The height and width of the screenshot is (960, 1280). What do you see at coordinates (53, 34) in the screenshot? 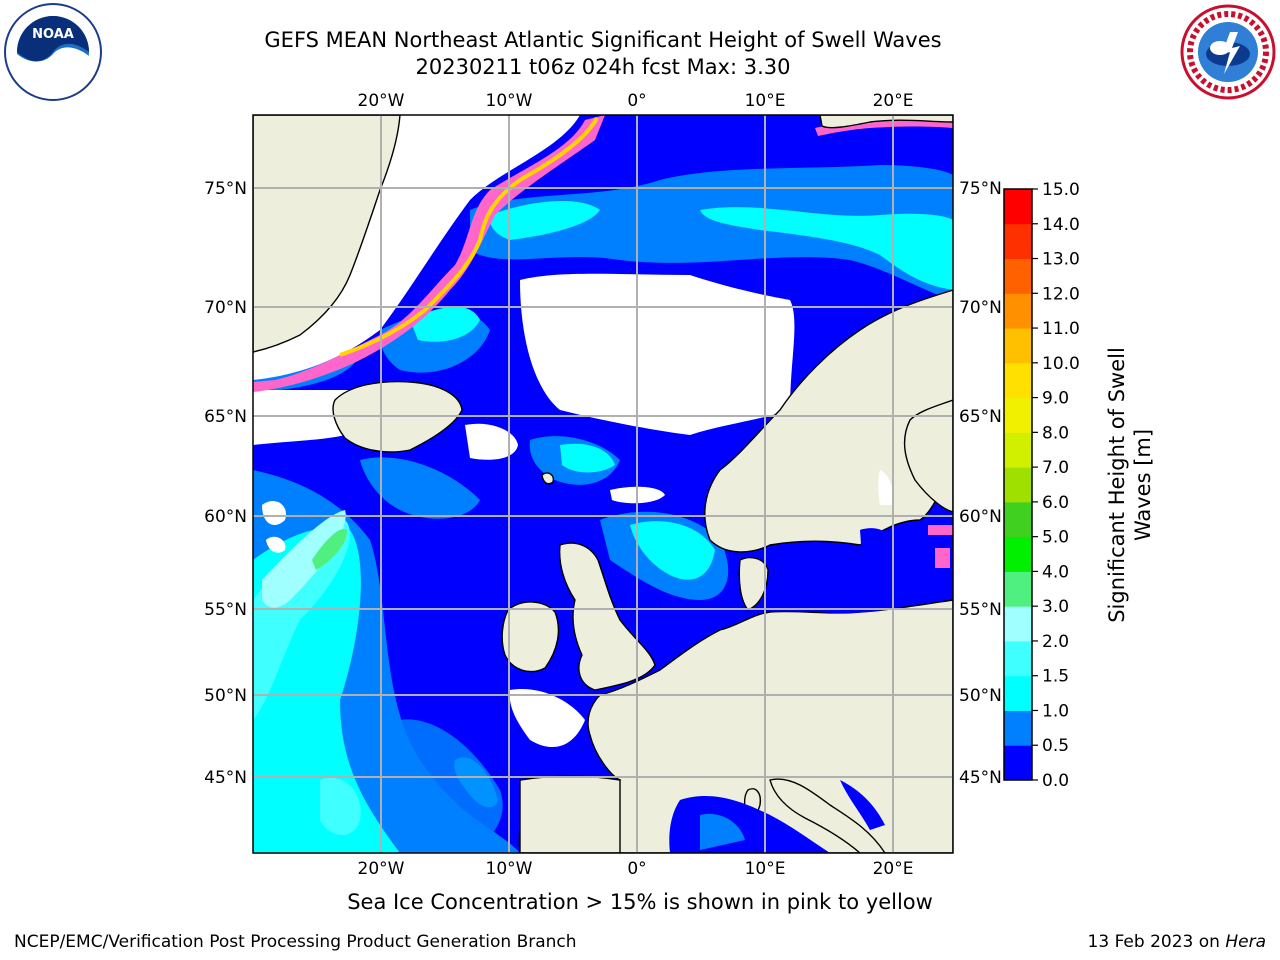
I see `svg-text: NOAA` at bounding box center [53, 34].